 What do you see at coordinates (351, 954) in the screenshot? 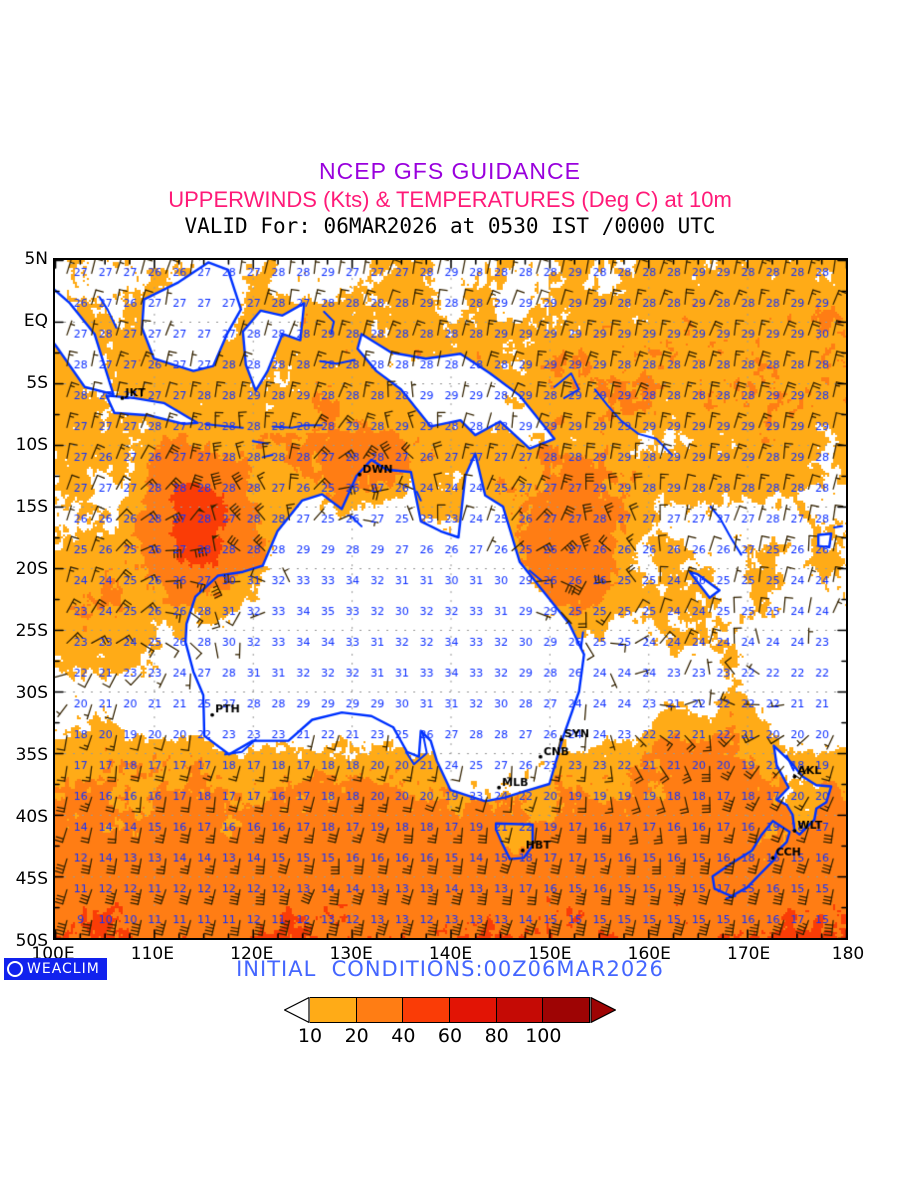
I see `longitude-tick-130E: 130E` at bounding box center [351, 954].